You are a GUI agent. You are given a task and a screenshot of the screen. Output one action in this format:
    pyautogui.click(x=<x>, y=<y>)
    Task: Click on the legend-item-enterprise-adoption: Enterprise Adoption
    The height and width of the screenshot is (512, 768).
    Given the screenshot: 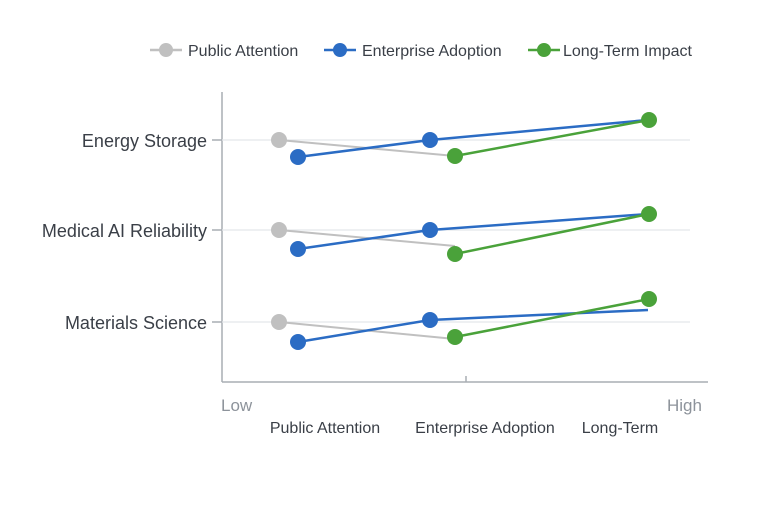 What is the action you would take?
    pyautogui.click(x=413, y=51)
    